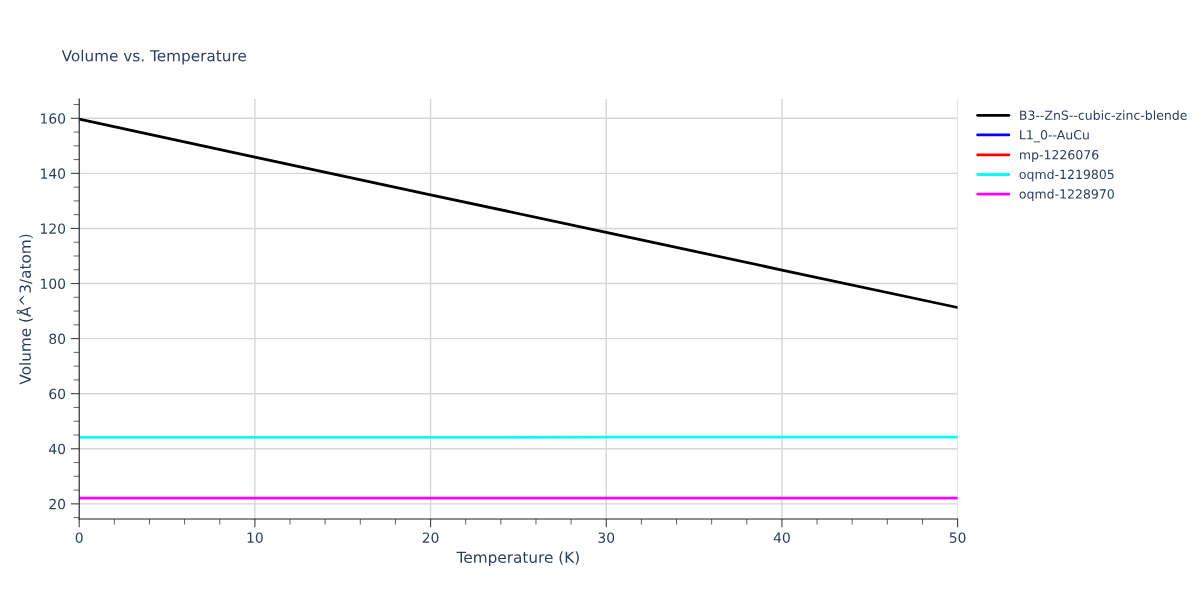 This screenshot has width=1200, height=600. I want to click on legend-label: oqmd-1219805, so click(1066, 175).